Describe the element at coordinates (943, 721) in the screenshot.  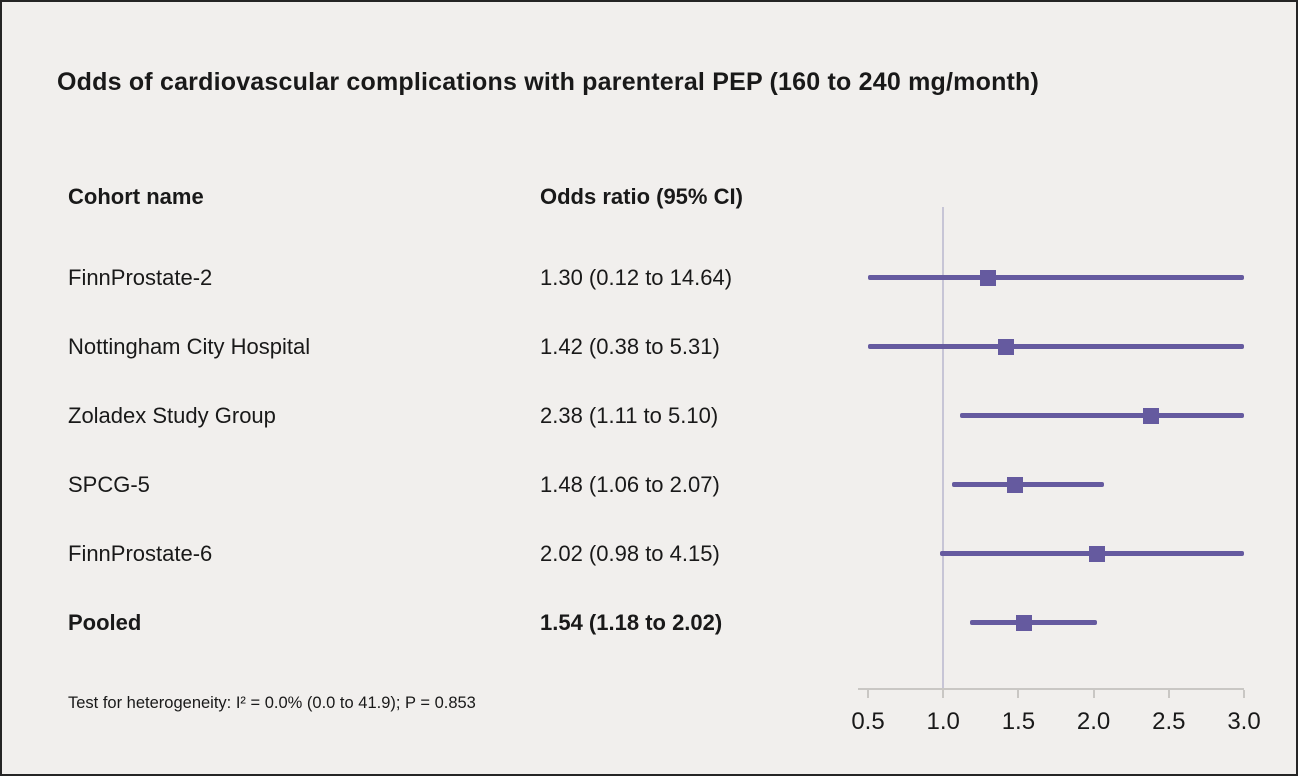
I see `axis-tick-label: 1.0` at that location.